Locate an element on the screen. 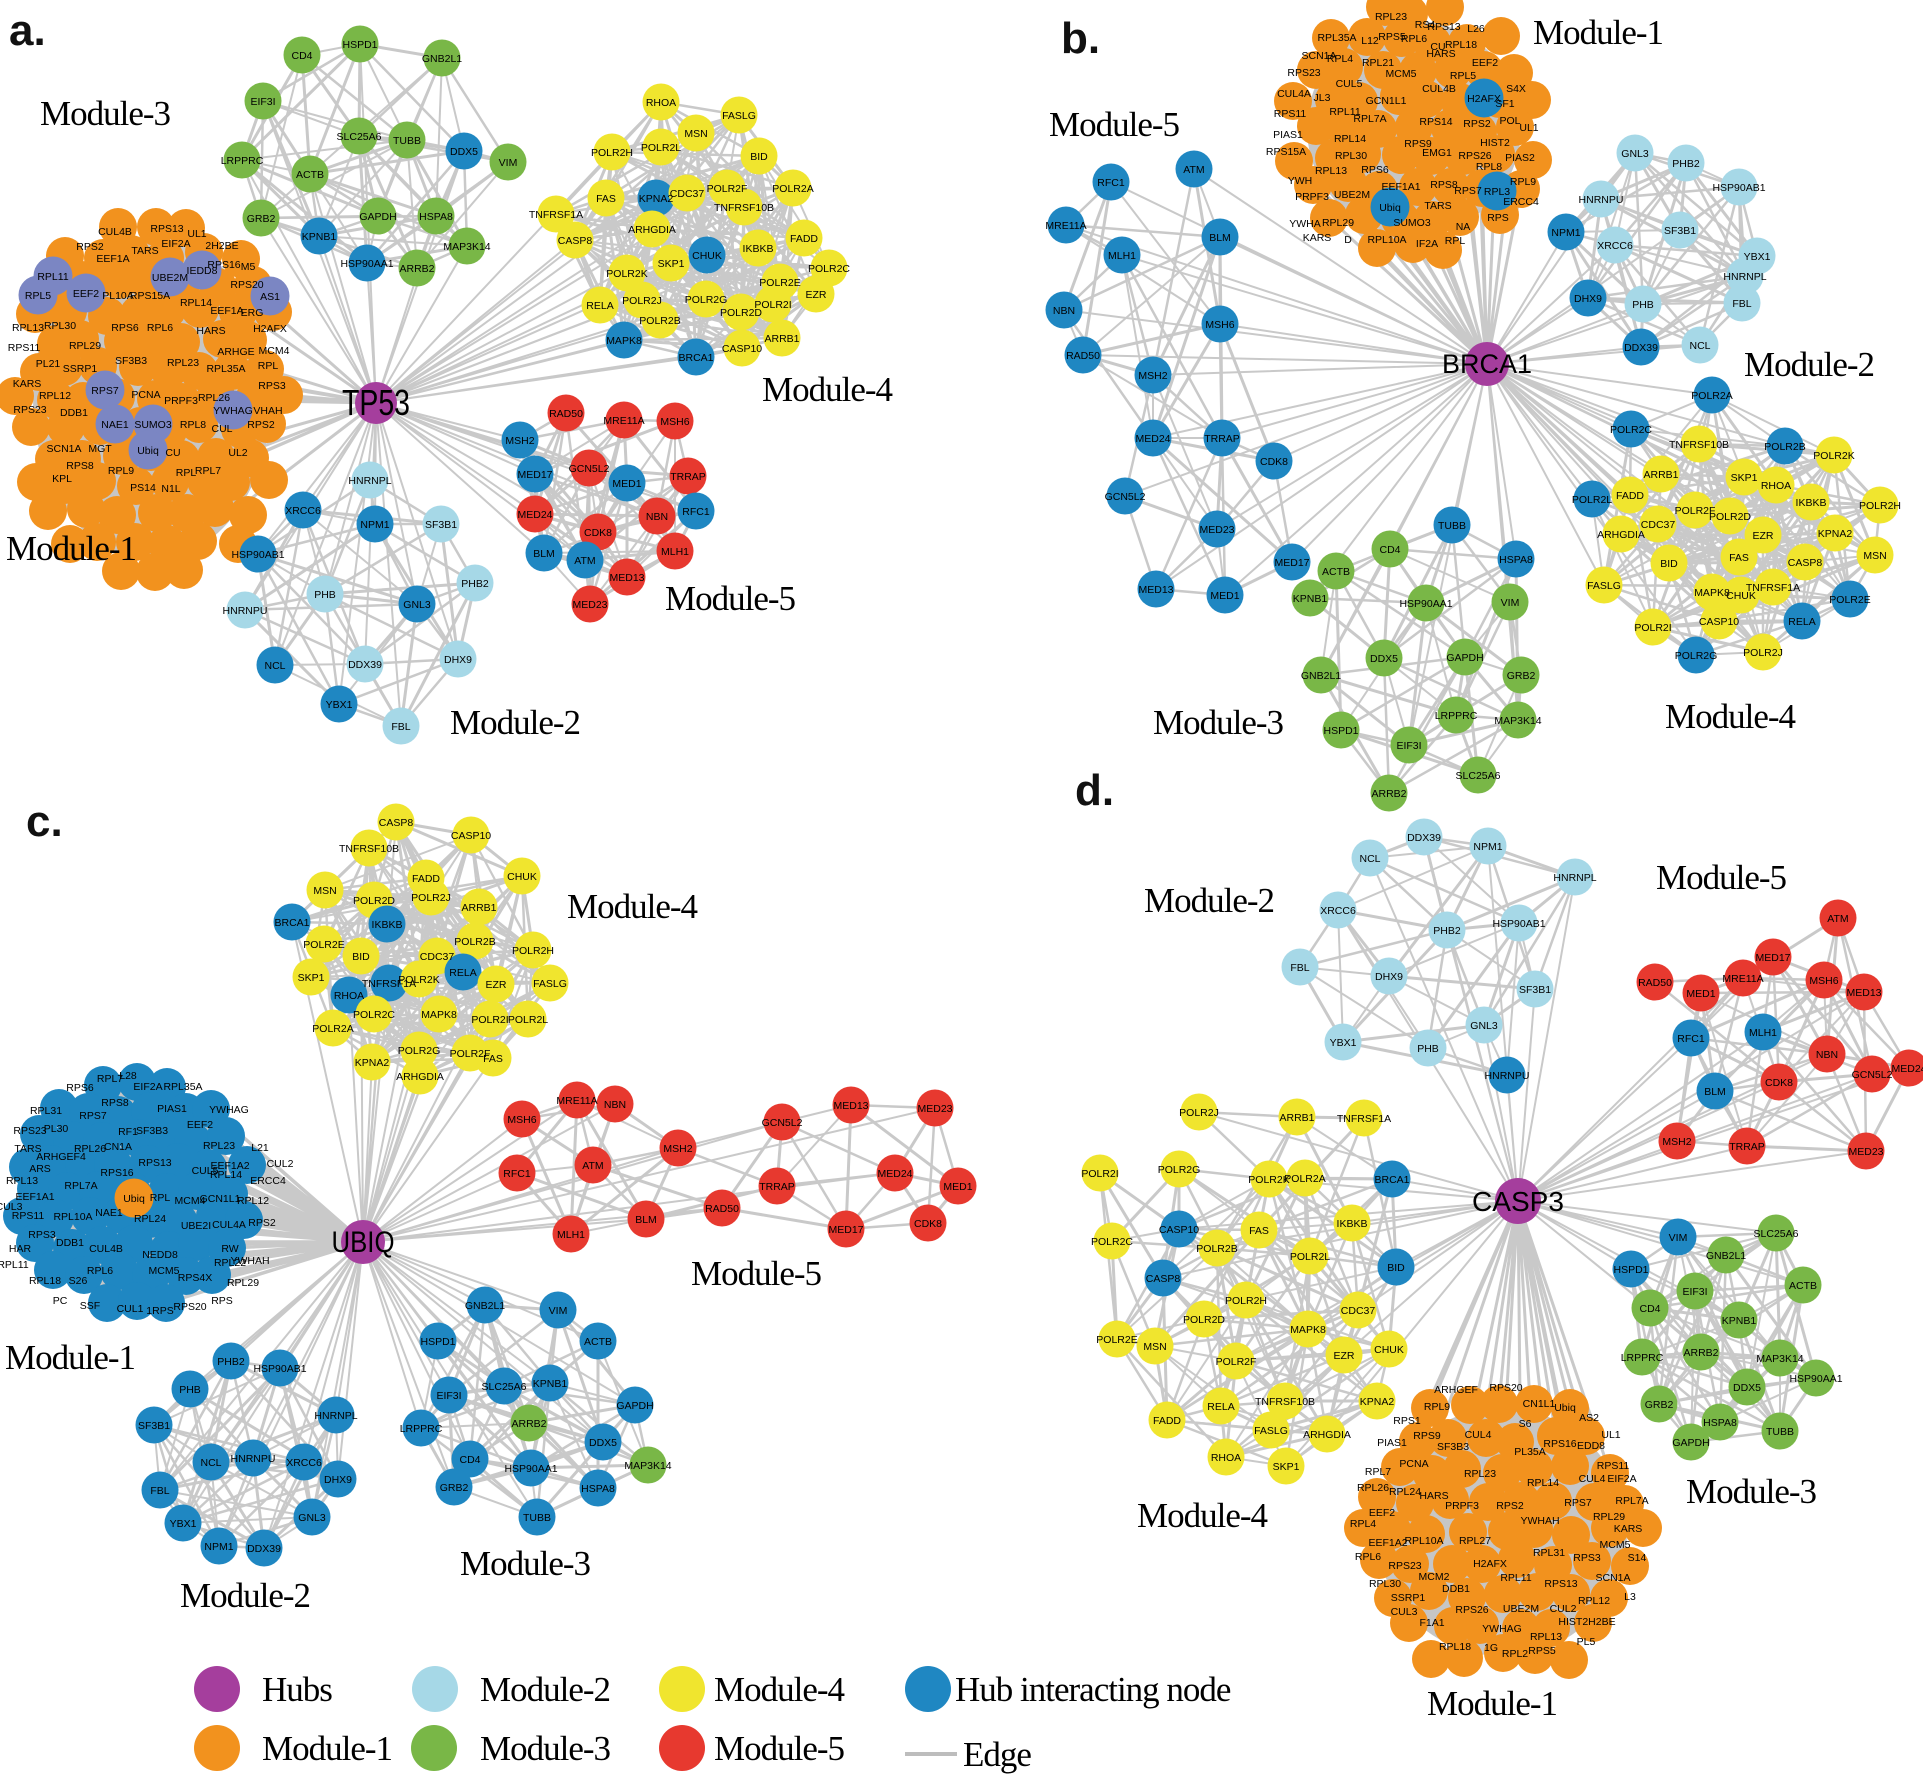 The width and height of the screenshot is (1923, 1775). svg-text: ARHGEF4 is located at coordinates (61, 1157).